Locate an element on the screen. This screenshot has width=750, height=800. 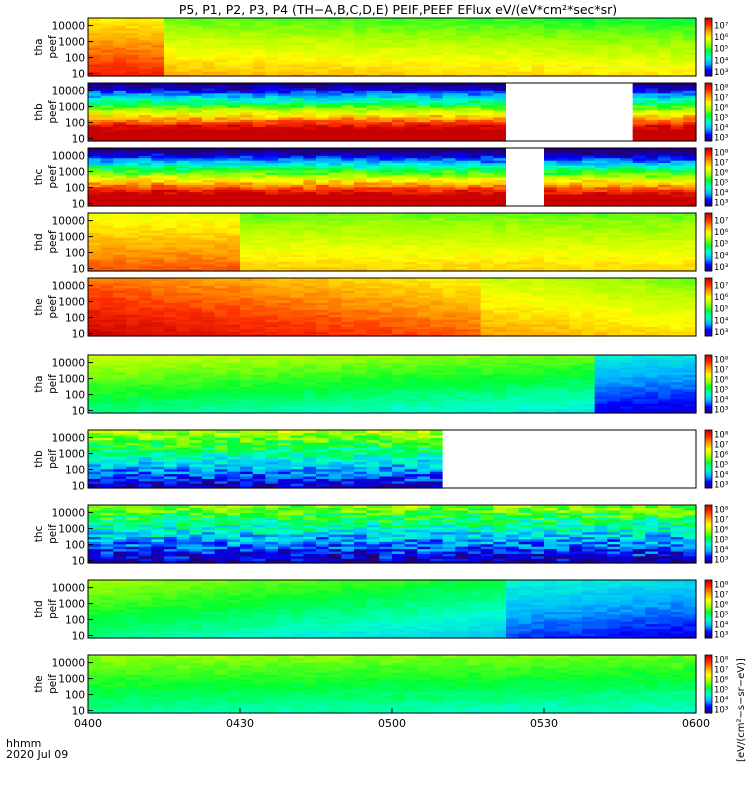
energy-tick-label: 10000 is located at coordinates (68, 157).